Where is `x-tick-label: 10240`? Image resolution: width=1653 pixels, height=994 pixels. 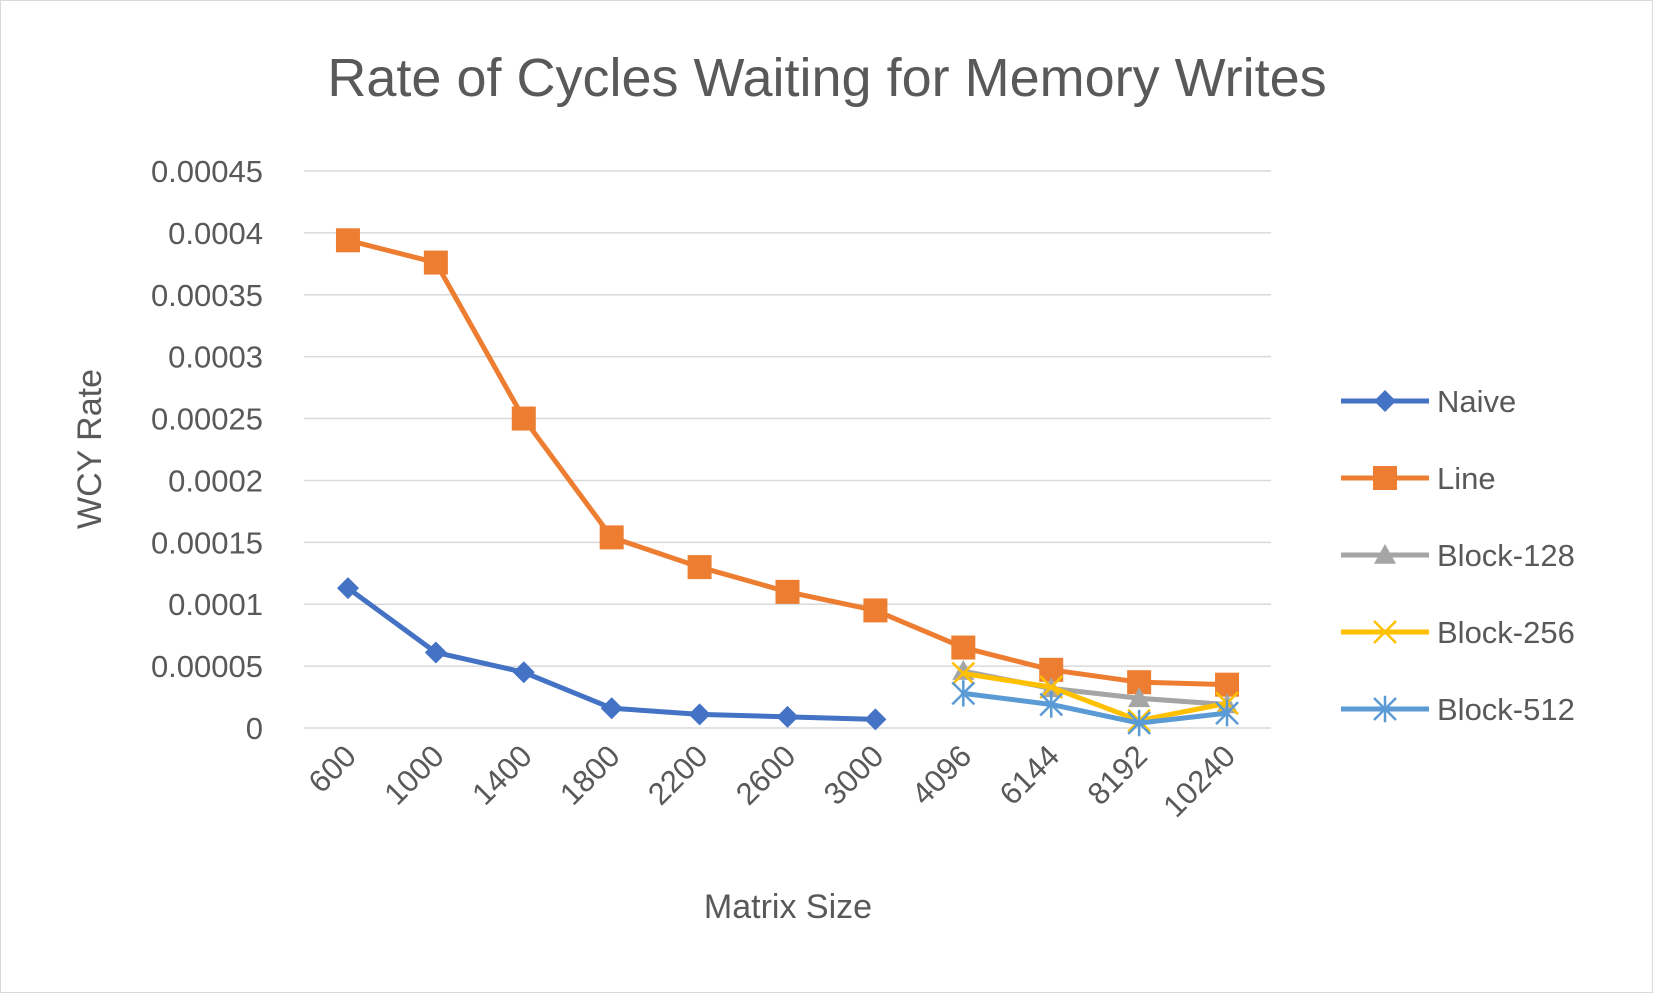 x-tick-label: 10240 is located at coordinates (1199, 781).